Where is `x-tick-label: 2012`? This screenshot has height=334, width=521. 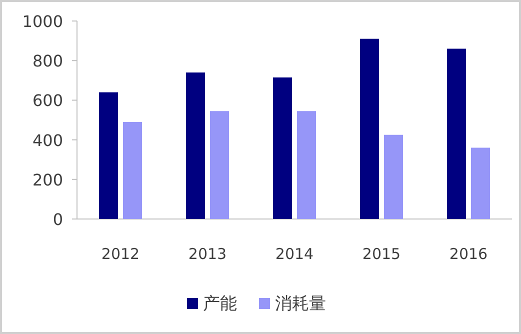
x-tick-label: 2012 is located at coordinates (120, 254).